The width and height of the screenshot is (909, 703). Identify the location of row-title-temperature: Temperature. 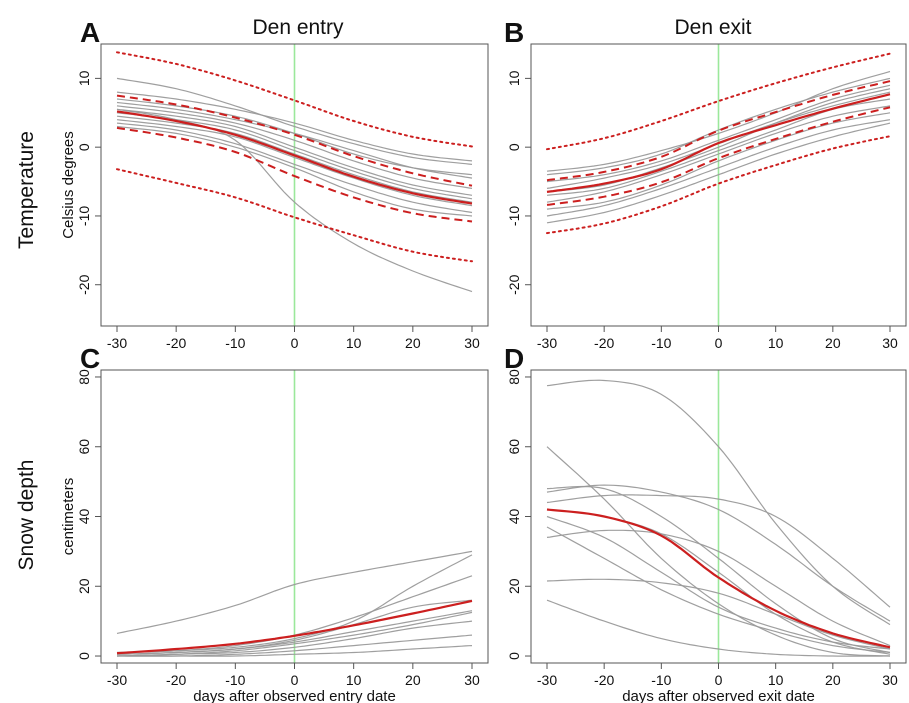
(26, 190).